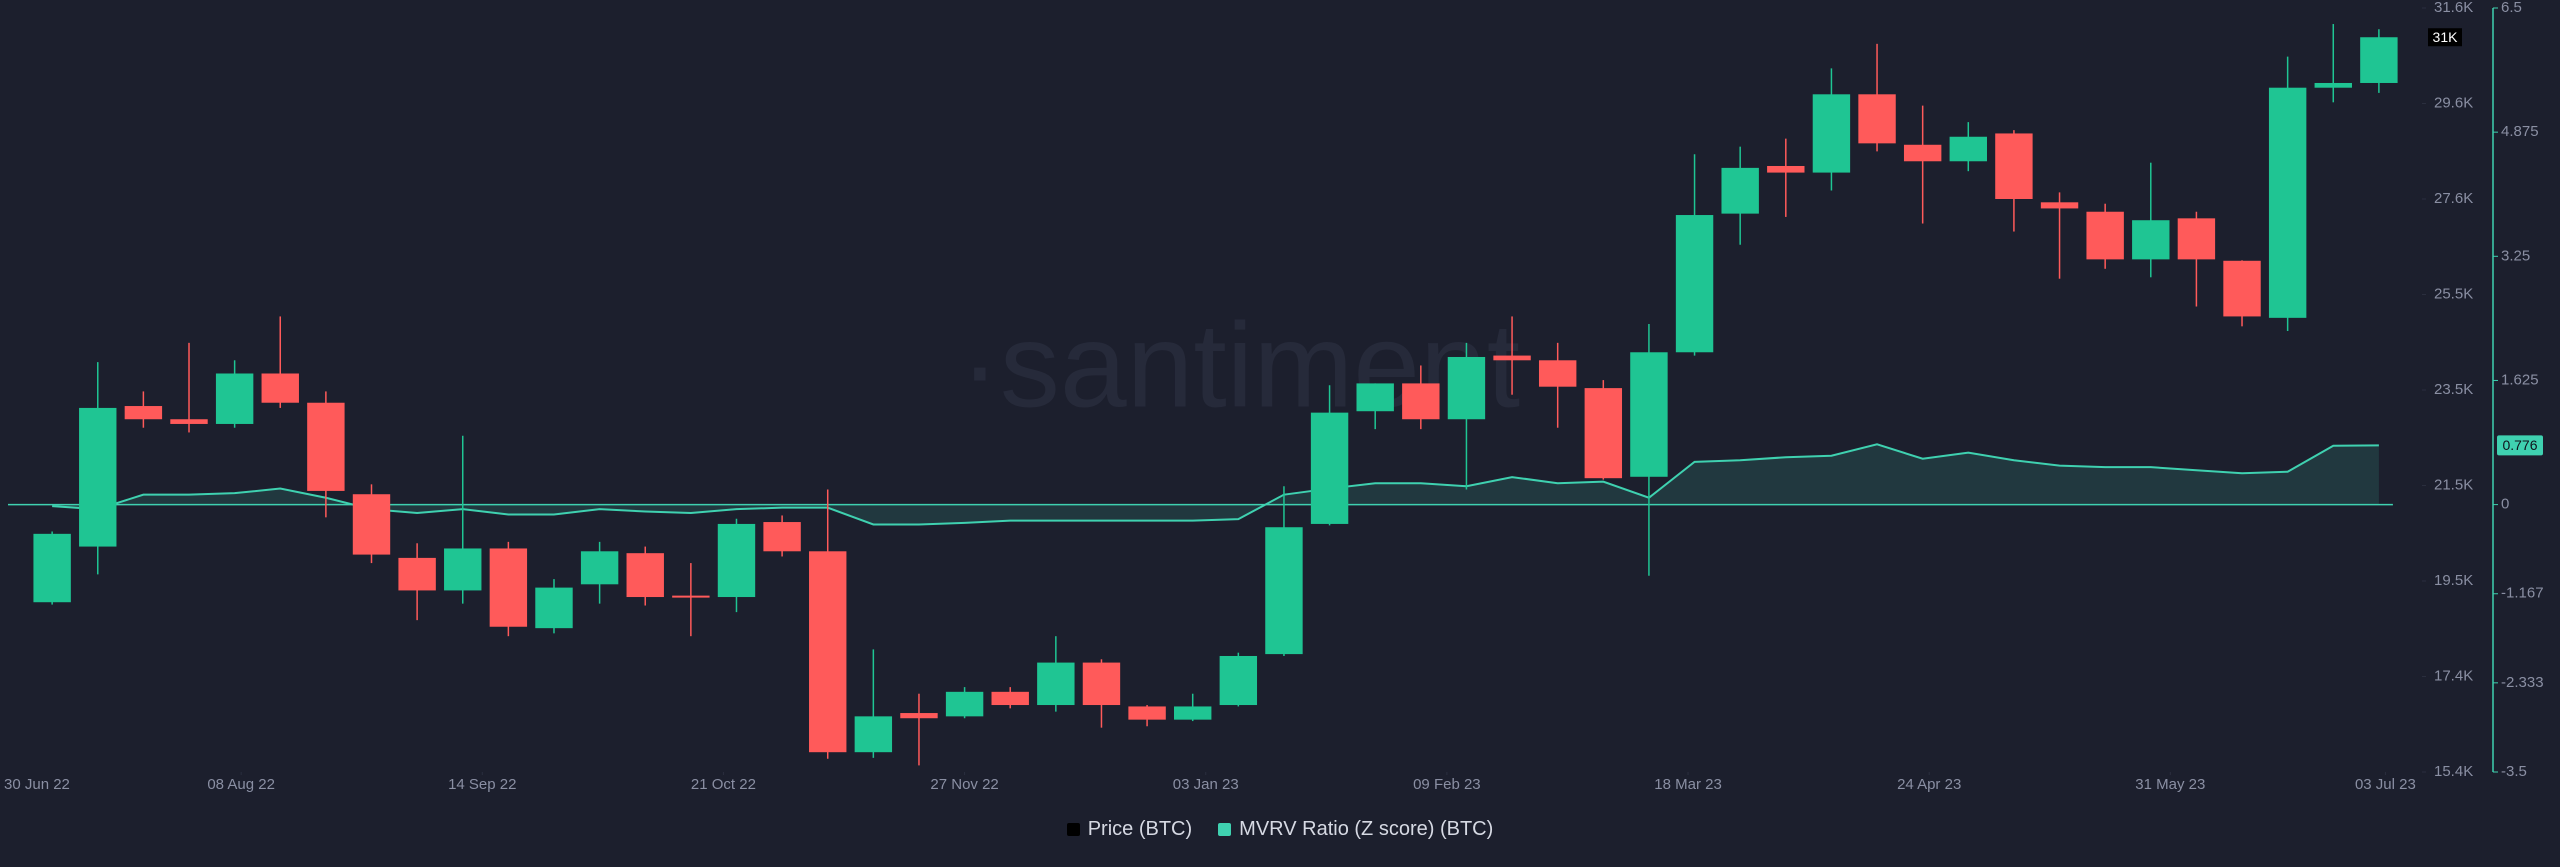 The width and height of the screenshot is (2560, 867). I want to click on x-tick-label: 03 Jan 23, so click(1206, 784).